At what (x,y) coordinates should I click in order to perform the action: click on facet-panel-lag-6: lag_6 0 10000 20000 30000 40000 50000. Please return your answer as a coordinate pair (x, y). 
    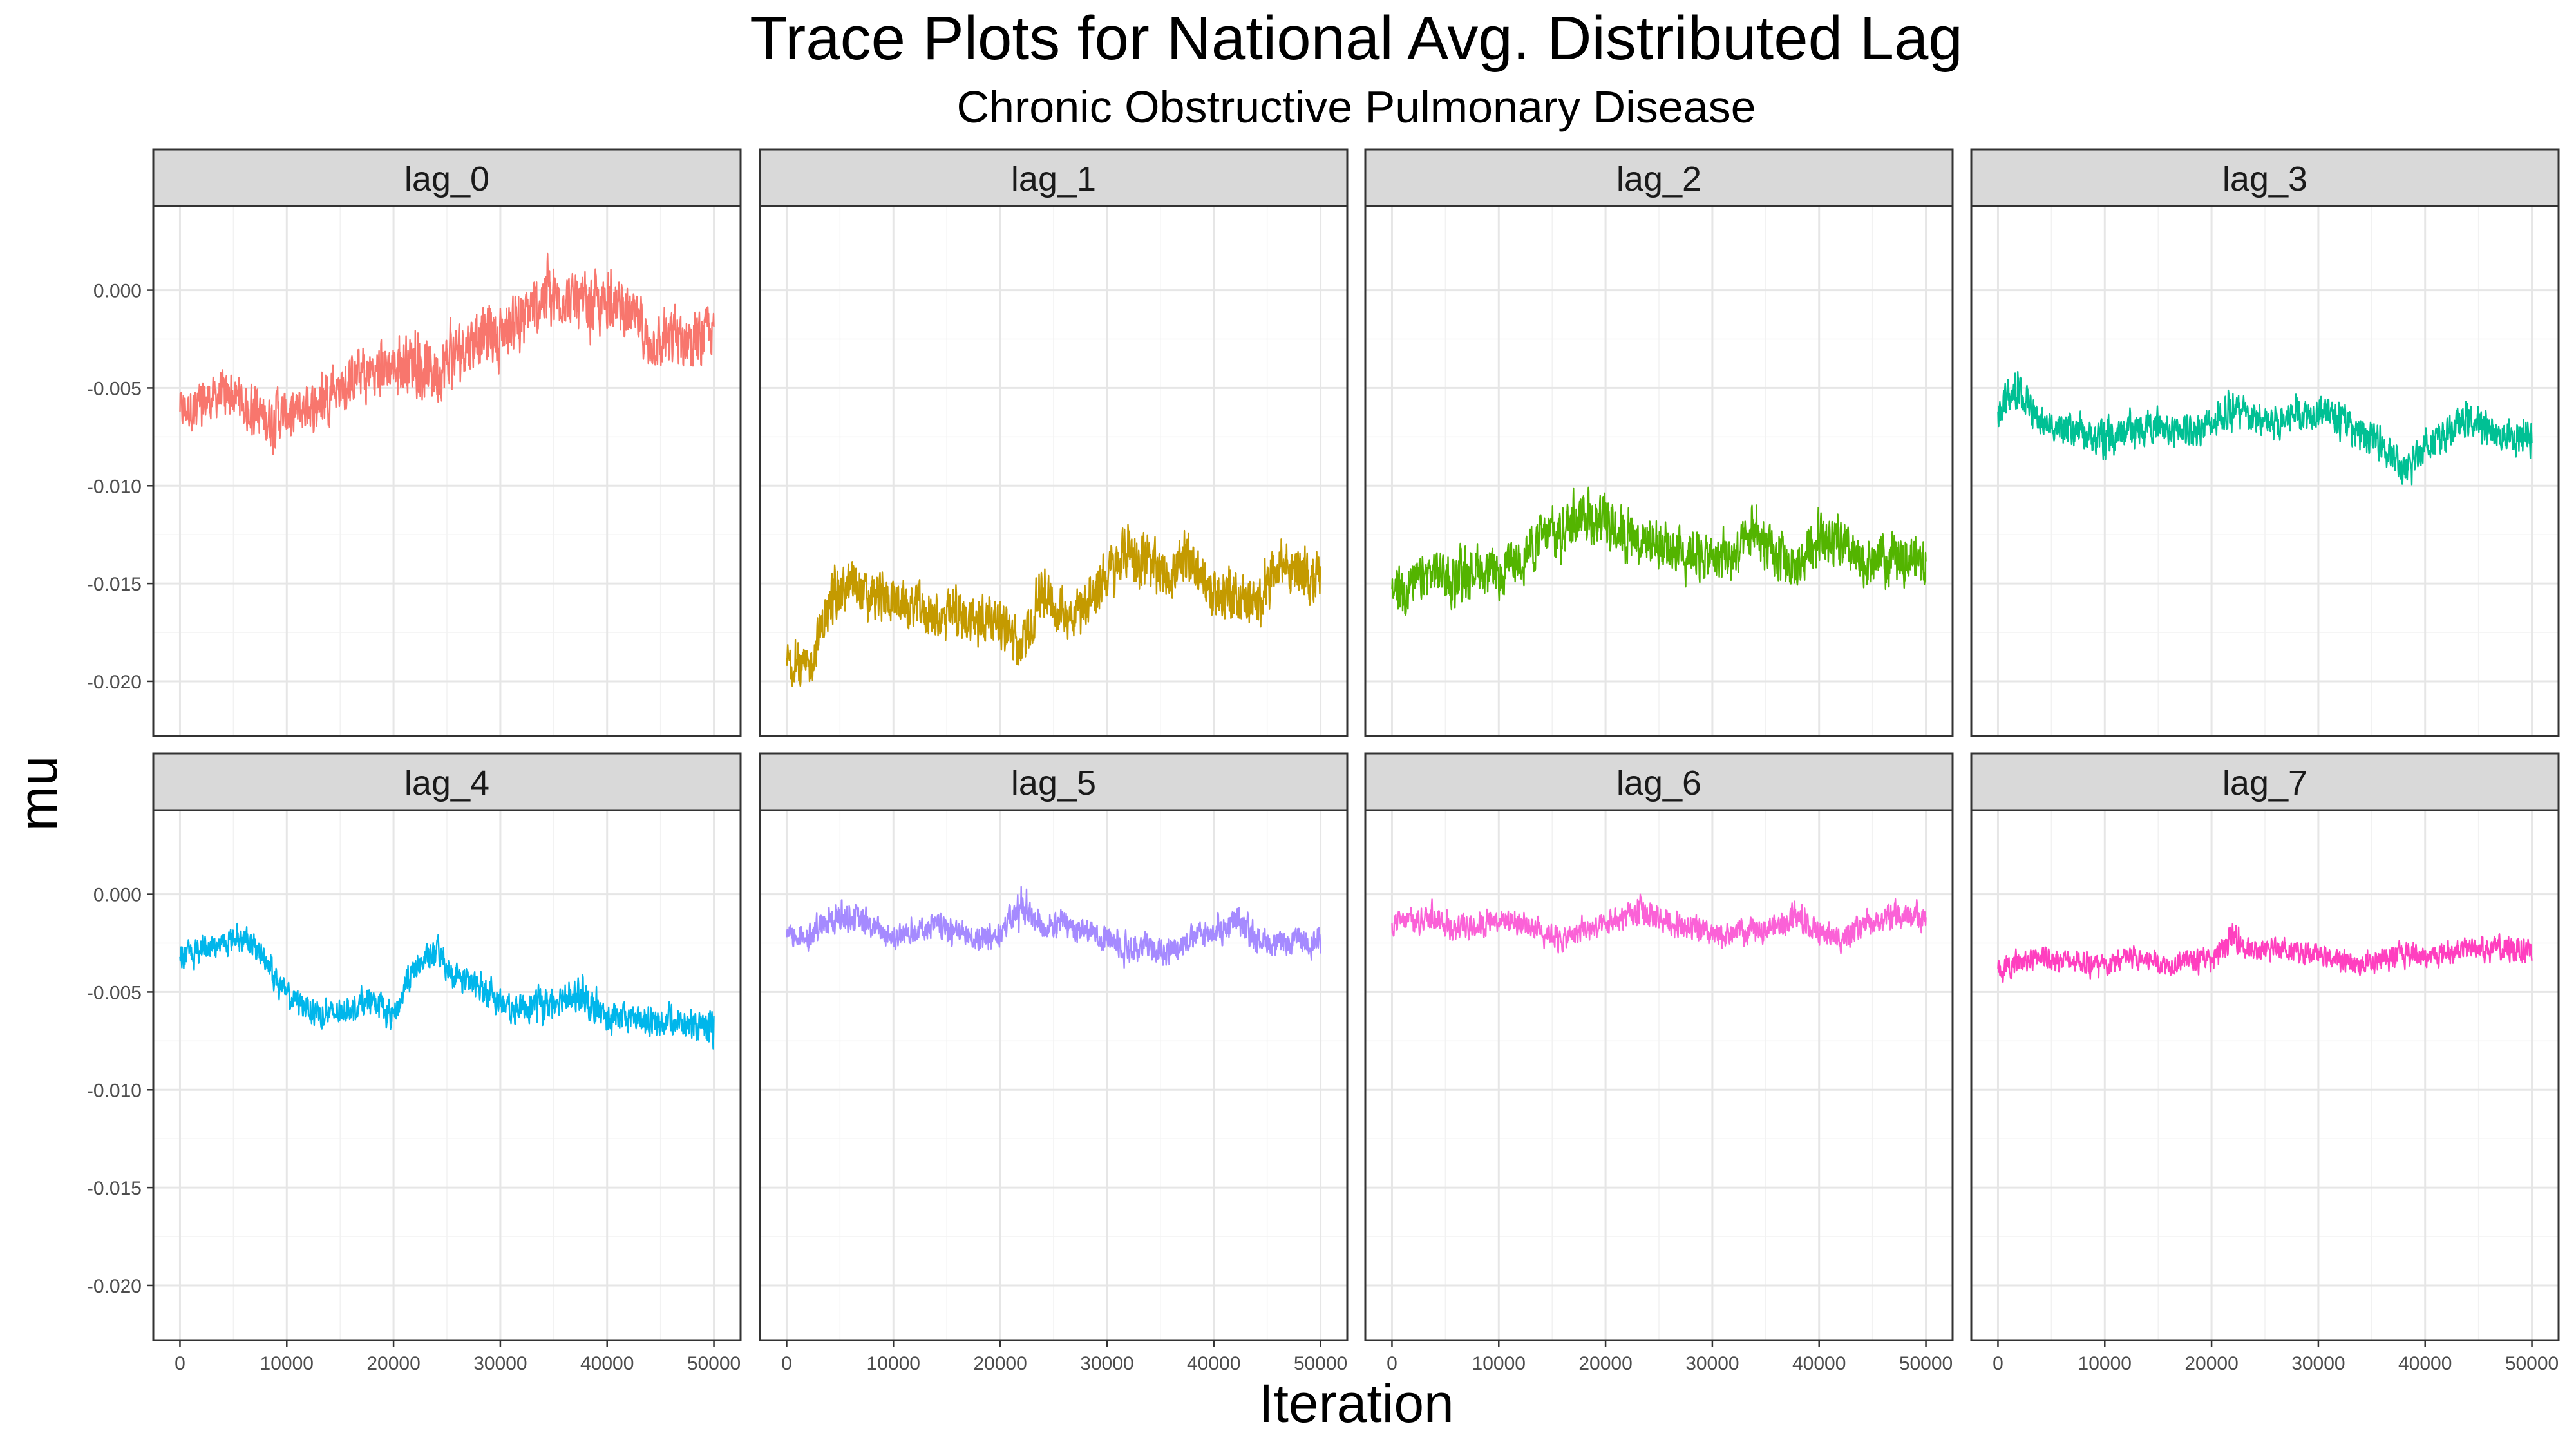
    Looking at the image, I should click on (1659, 1063).